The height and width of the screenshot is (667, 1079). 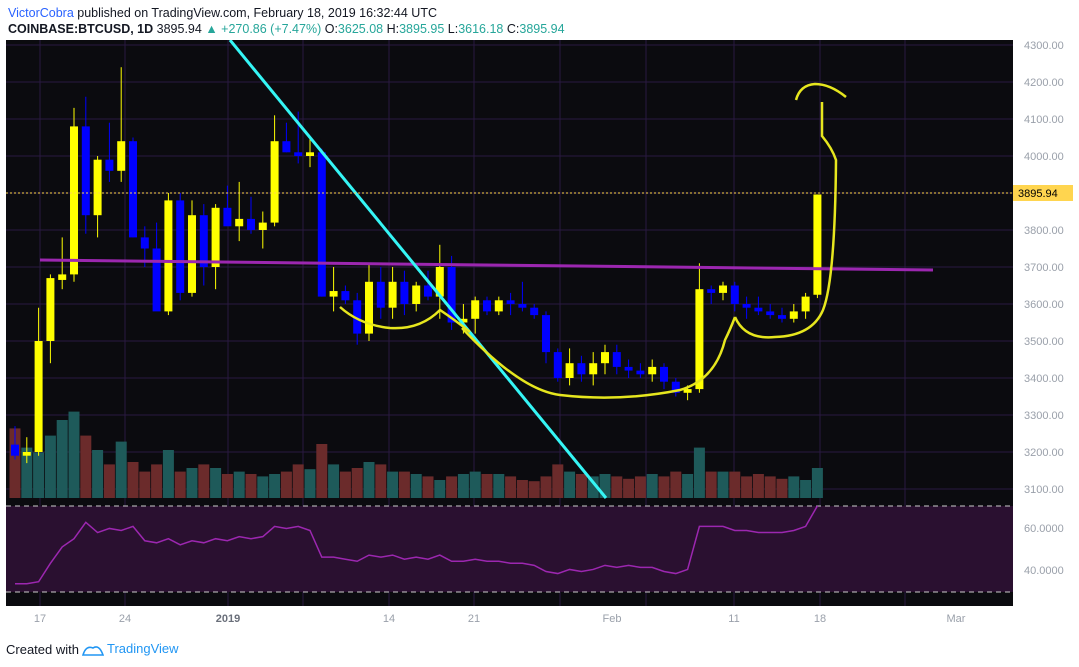 I want to click on drawing-small-cup, so click(x=405, y=319).